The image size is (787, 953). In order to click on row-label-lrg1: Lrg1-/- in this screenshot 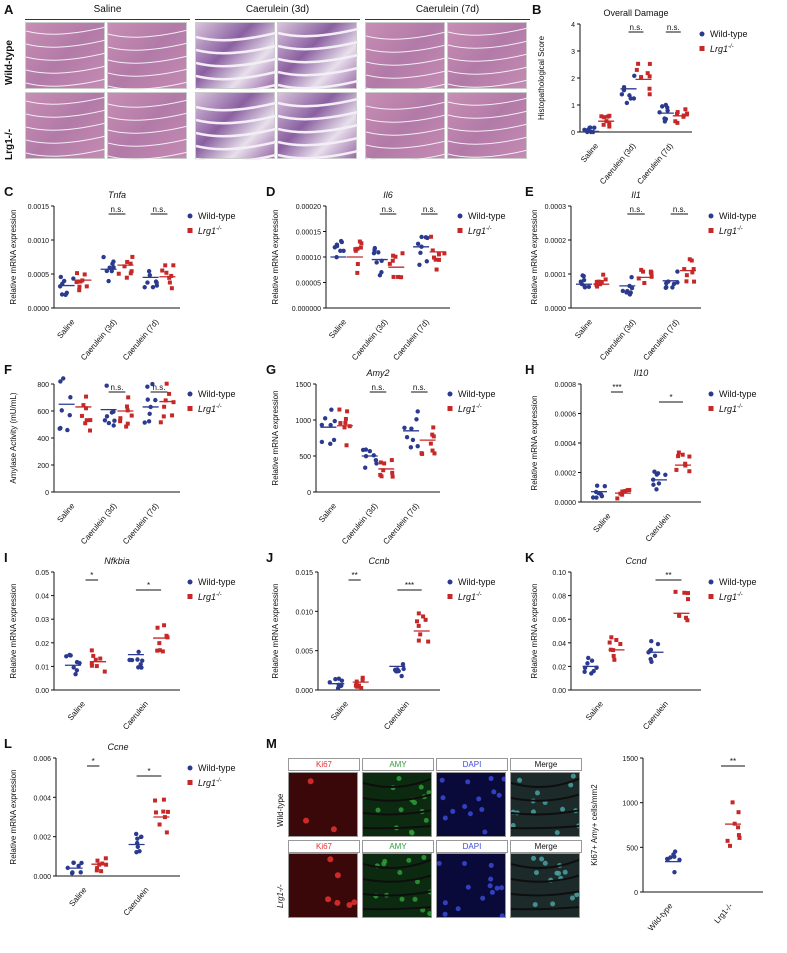, I will do `click(9, 144)`.